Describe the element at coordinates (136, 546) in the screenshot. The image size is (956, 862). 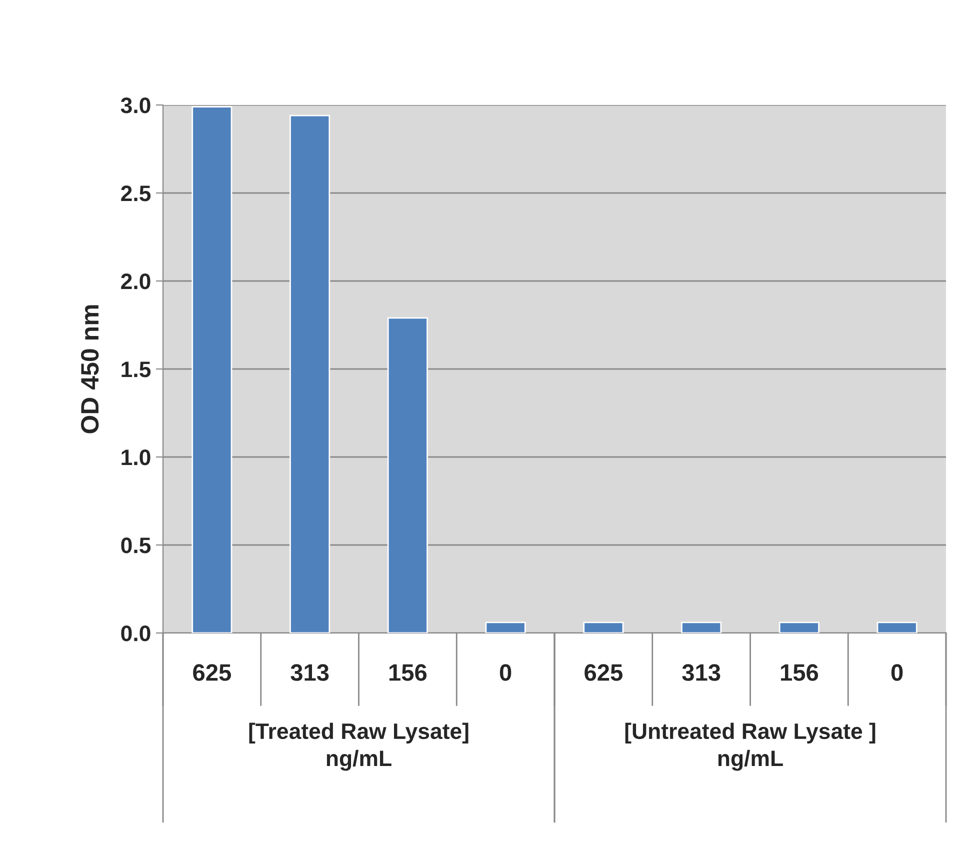
I see `y-tick-label: 0.5` at that location.